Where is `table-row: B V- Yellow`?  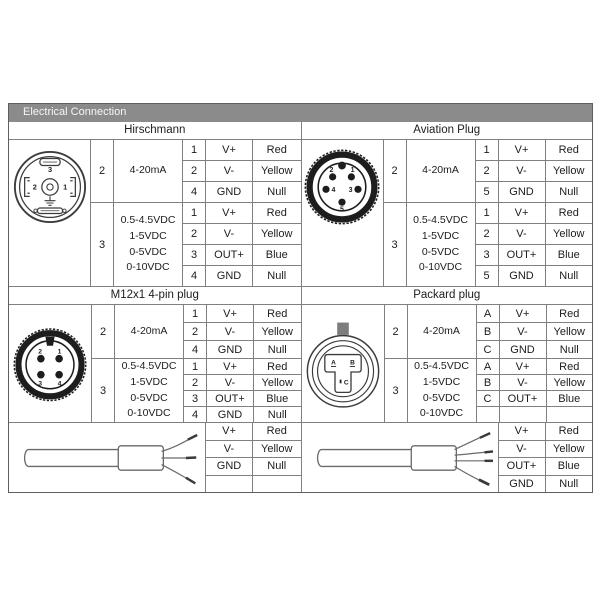 table-row: B V- Yellow is located at coordinates (534, 382).